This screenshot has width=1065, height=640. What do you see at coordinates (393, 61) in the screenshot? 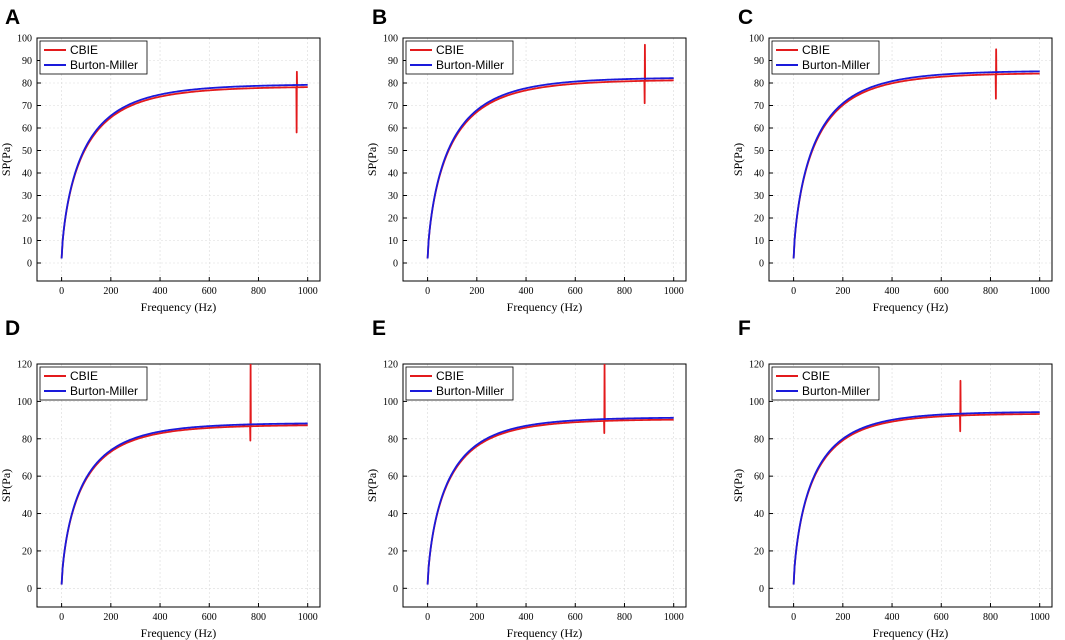
I see `y-tick-label: 90` at bounding box center [393, 61].